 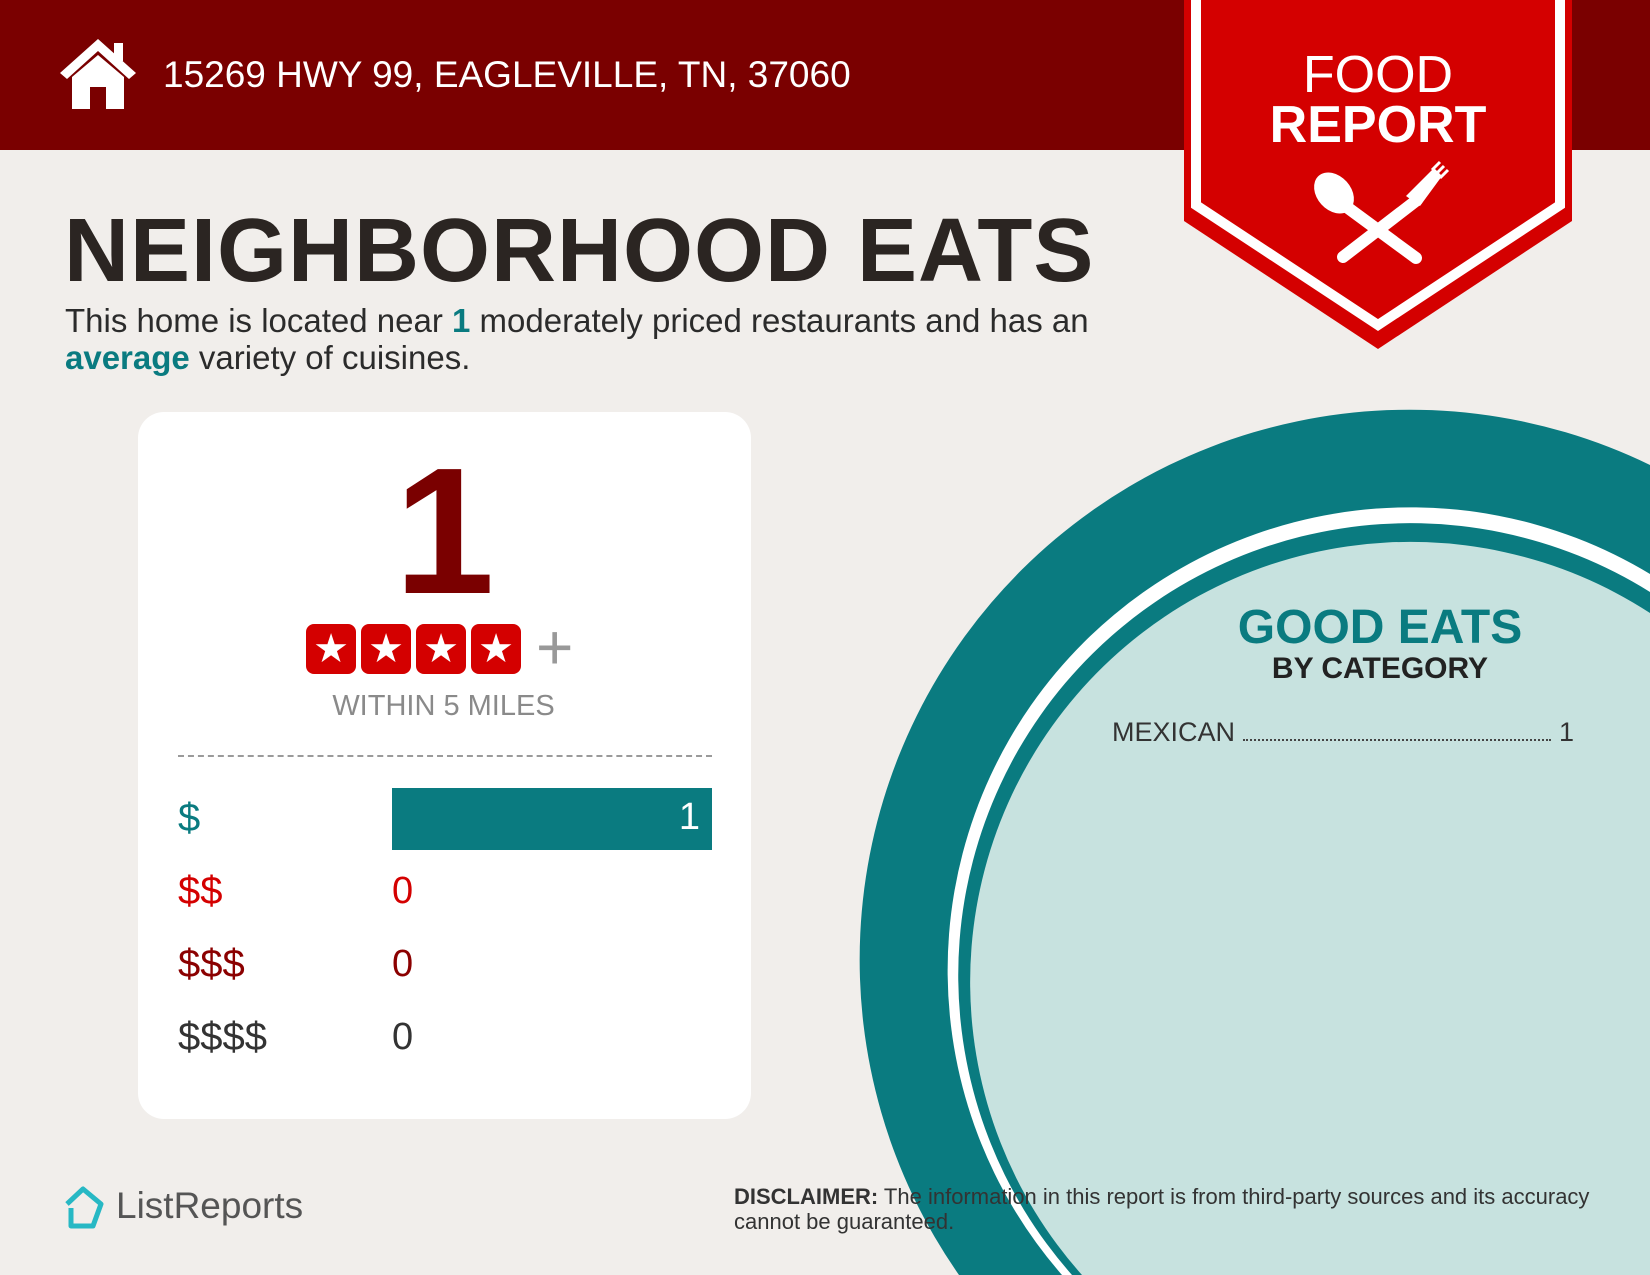 What do you see at coordinates (259, 320) in the screenshot?
I see `summary-part: This home is located near` at bounding box center [259, 320].